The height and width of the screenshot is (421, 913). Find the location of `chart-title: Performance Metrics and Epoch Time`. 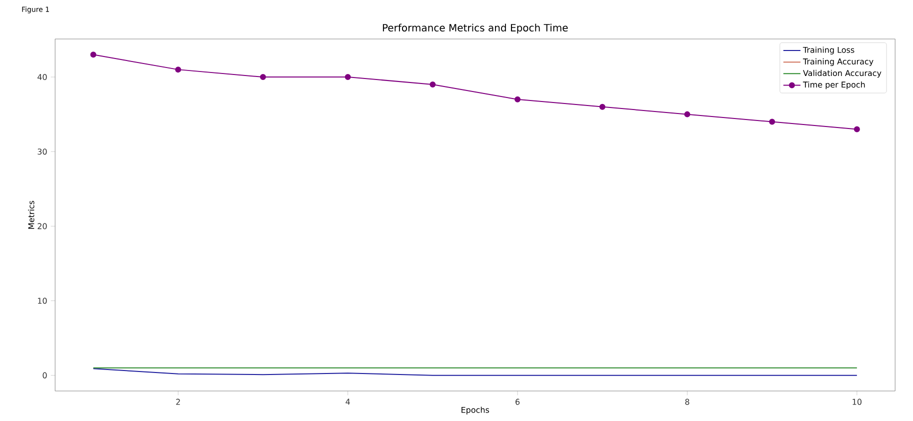

chart-title: Performance Metrics and Epoch Time is located at coordinates (475, 29).